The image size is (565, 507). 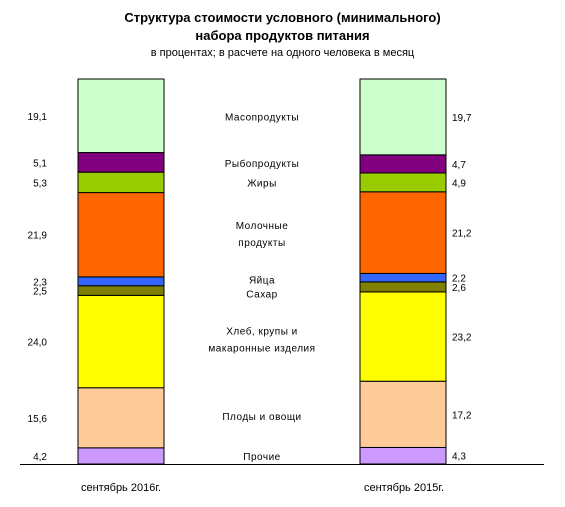 I want to click on category-label-dairy-2: продукты, so click(x=261, y=243).